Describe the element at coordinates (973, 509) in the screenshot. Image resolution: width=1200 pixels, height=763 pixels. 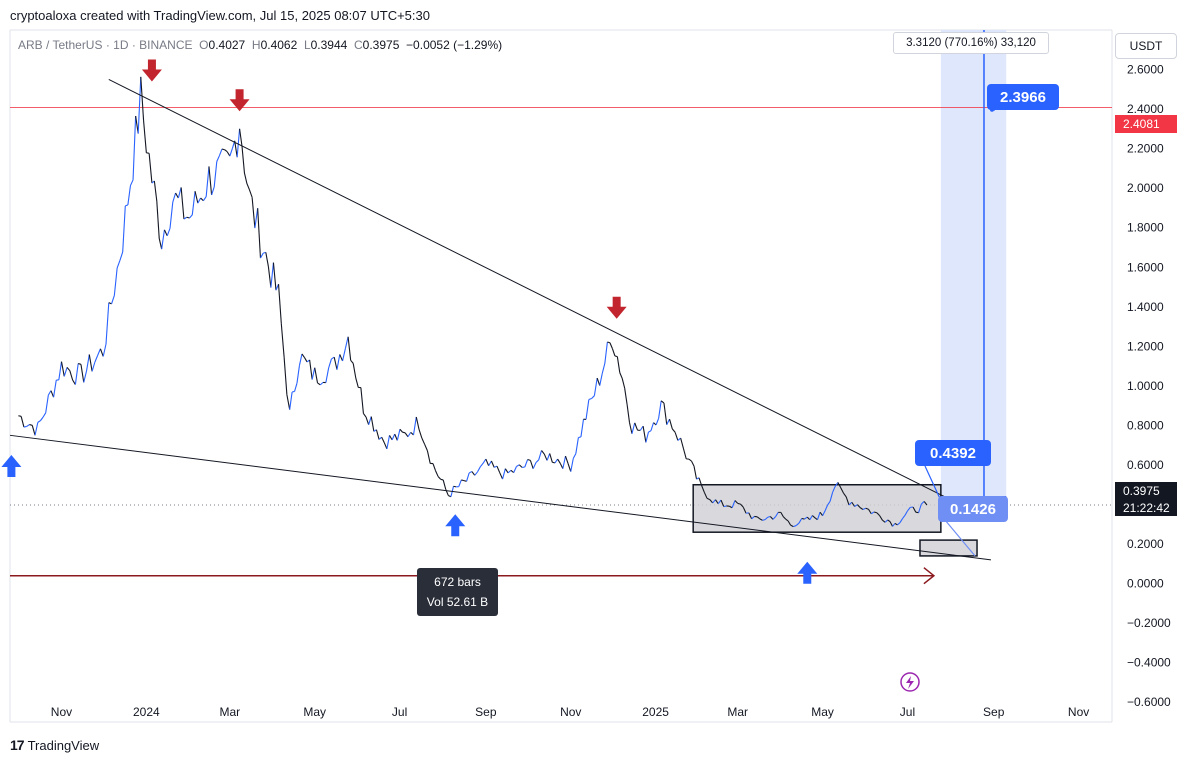
I see `box-bottom-callout: 0.1426` at that location.